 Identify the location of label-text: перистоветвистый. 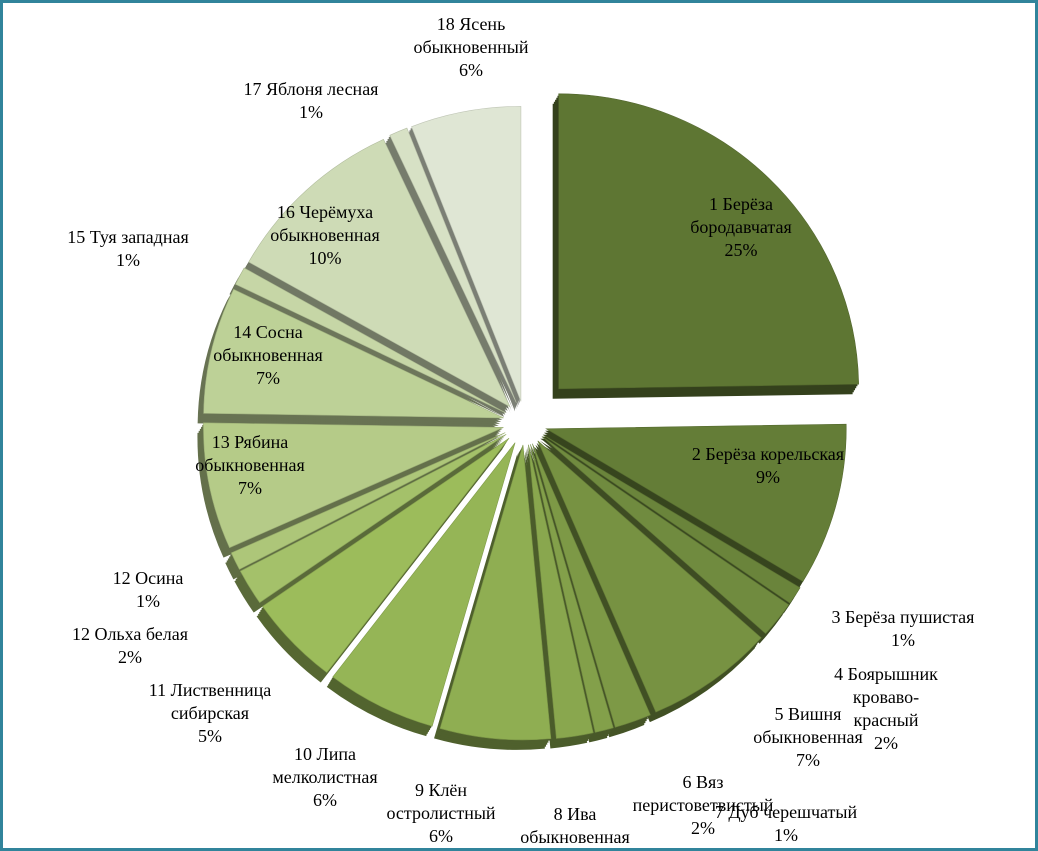
(703, 805).